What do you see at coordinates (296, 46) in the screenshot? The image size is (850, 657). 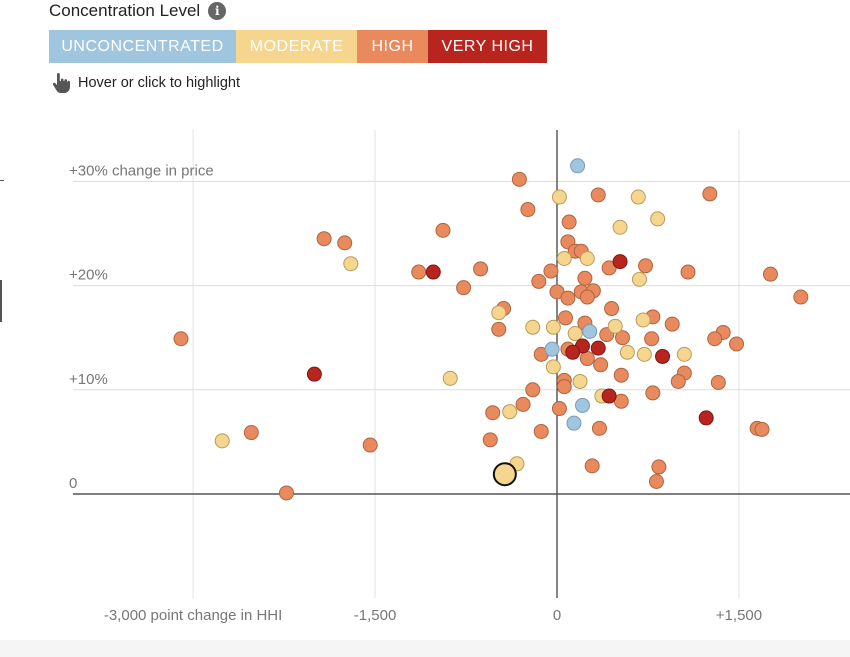 I see `legend-item-moderate: MODERATE` at bounding box center [296, 46].